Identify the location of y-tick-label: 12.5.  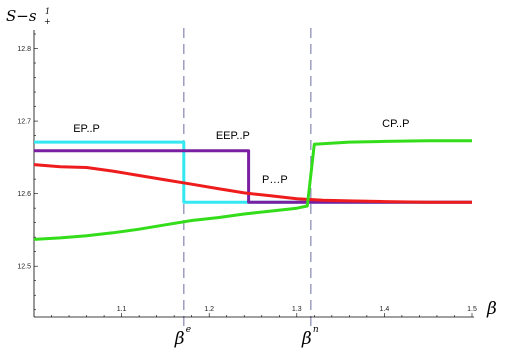
(24, 267).